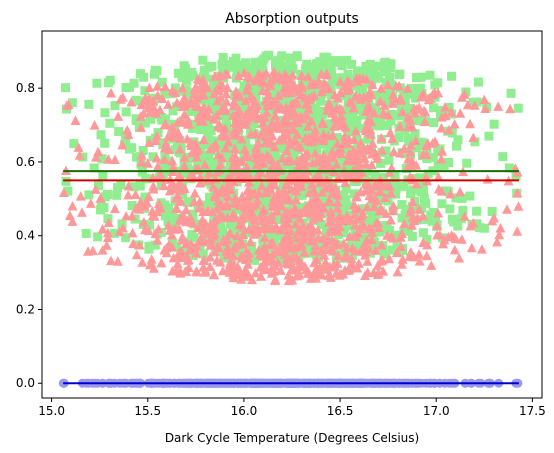 This screenshot has height=453, width=554. What do you see at coordinates (147, 411) in the screenshot?
I see `x-tick-label: 15.5` at bounding box center [147, 411].